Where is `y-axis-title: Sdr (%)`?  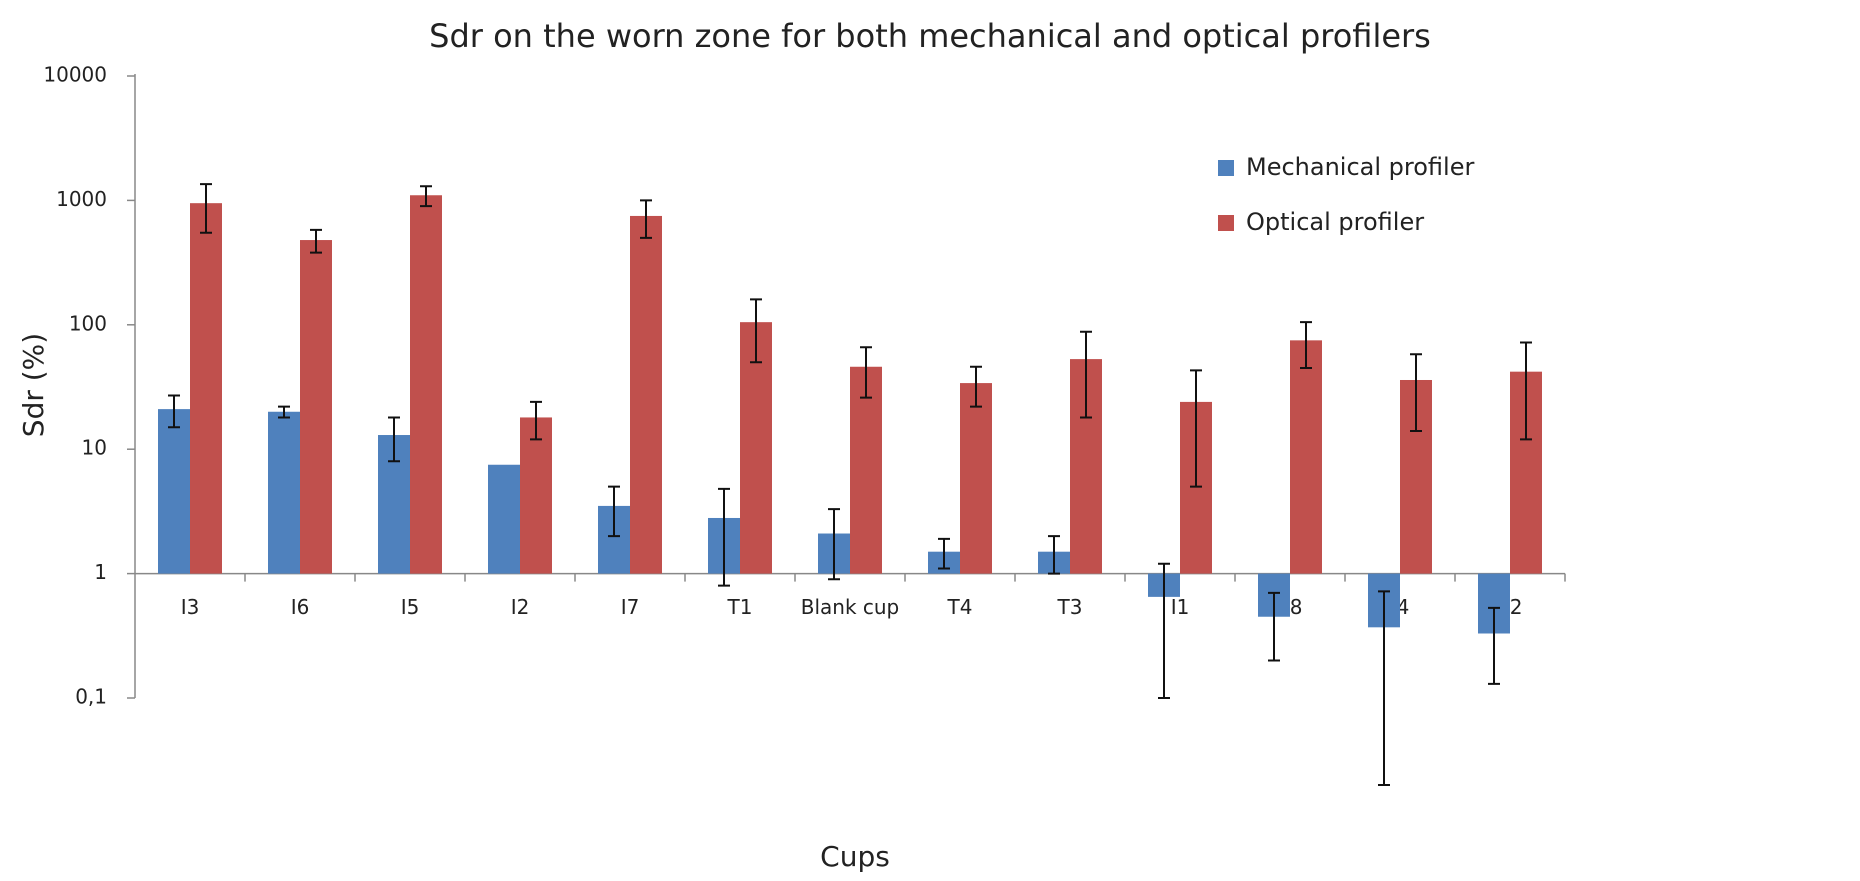
y-axis-title: Sdr (%) is located at coordinates (33, 385).